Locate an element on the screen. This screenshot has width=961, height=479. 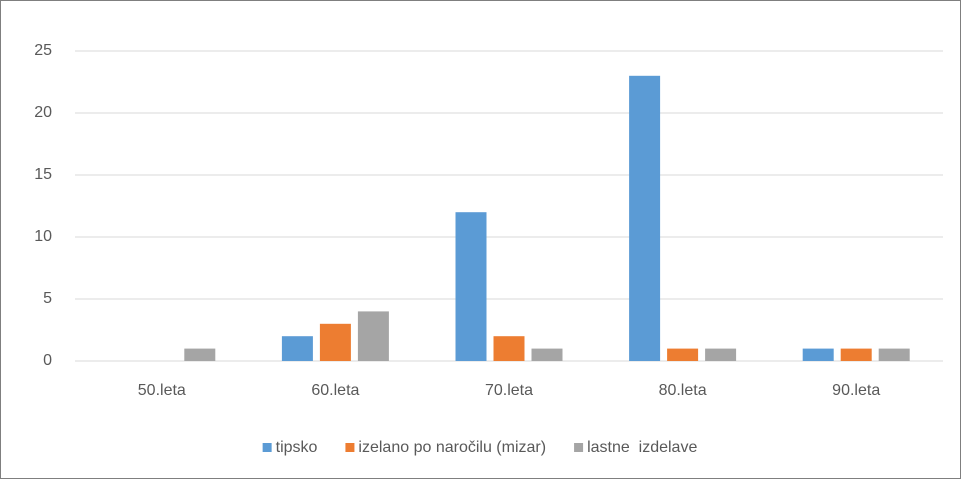
y-tick-label: 0 is located at coordinates (47, 360).